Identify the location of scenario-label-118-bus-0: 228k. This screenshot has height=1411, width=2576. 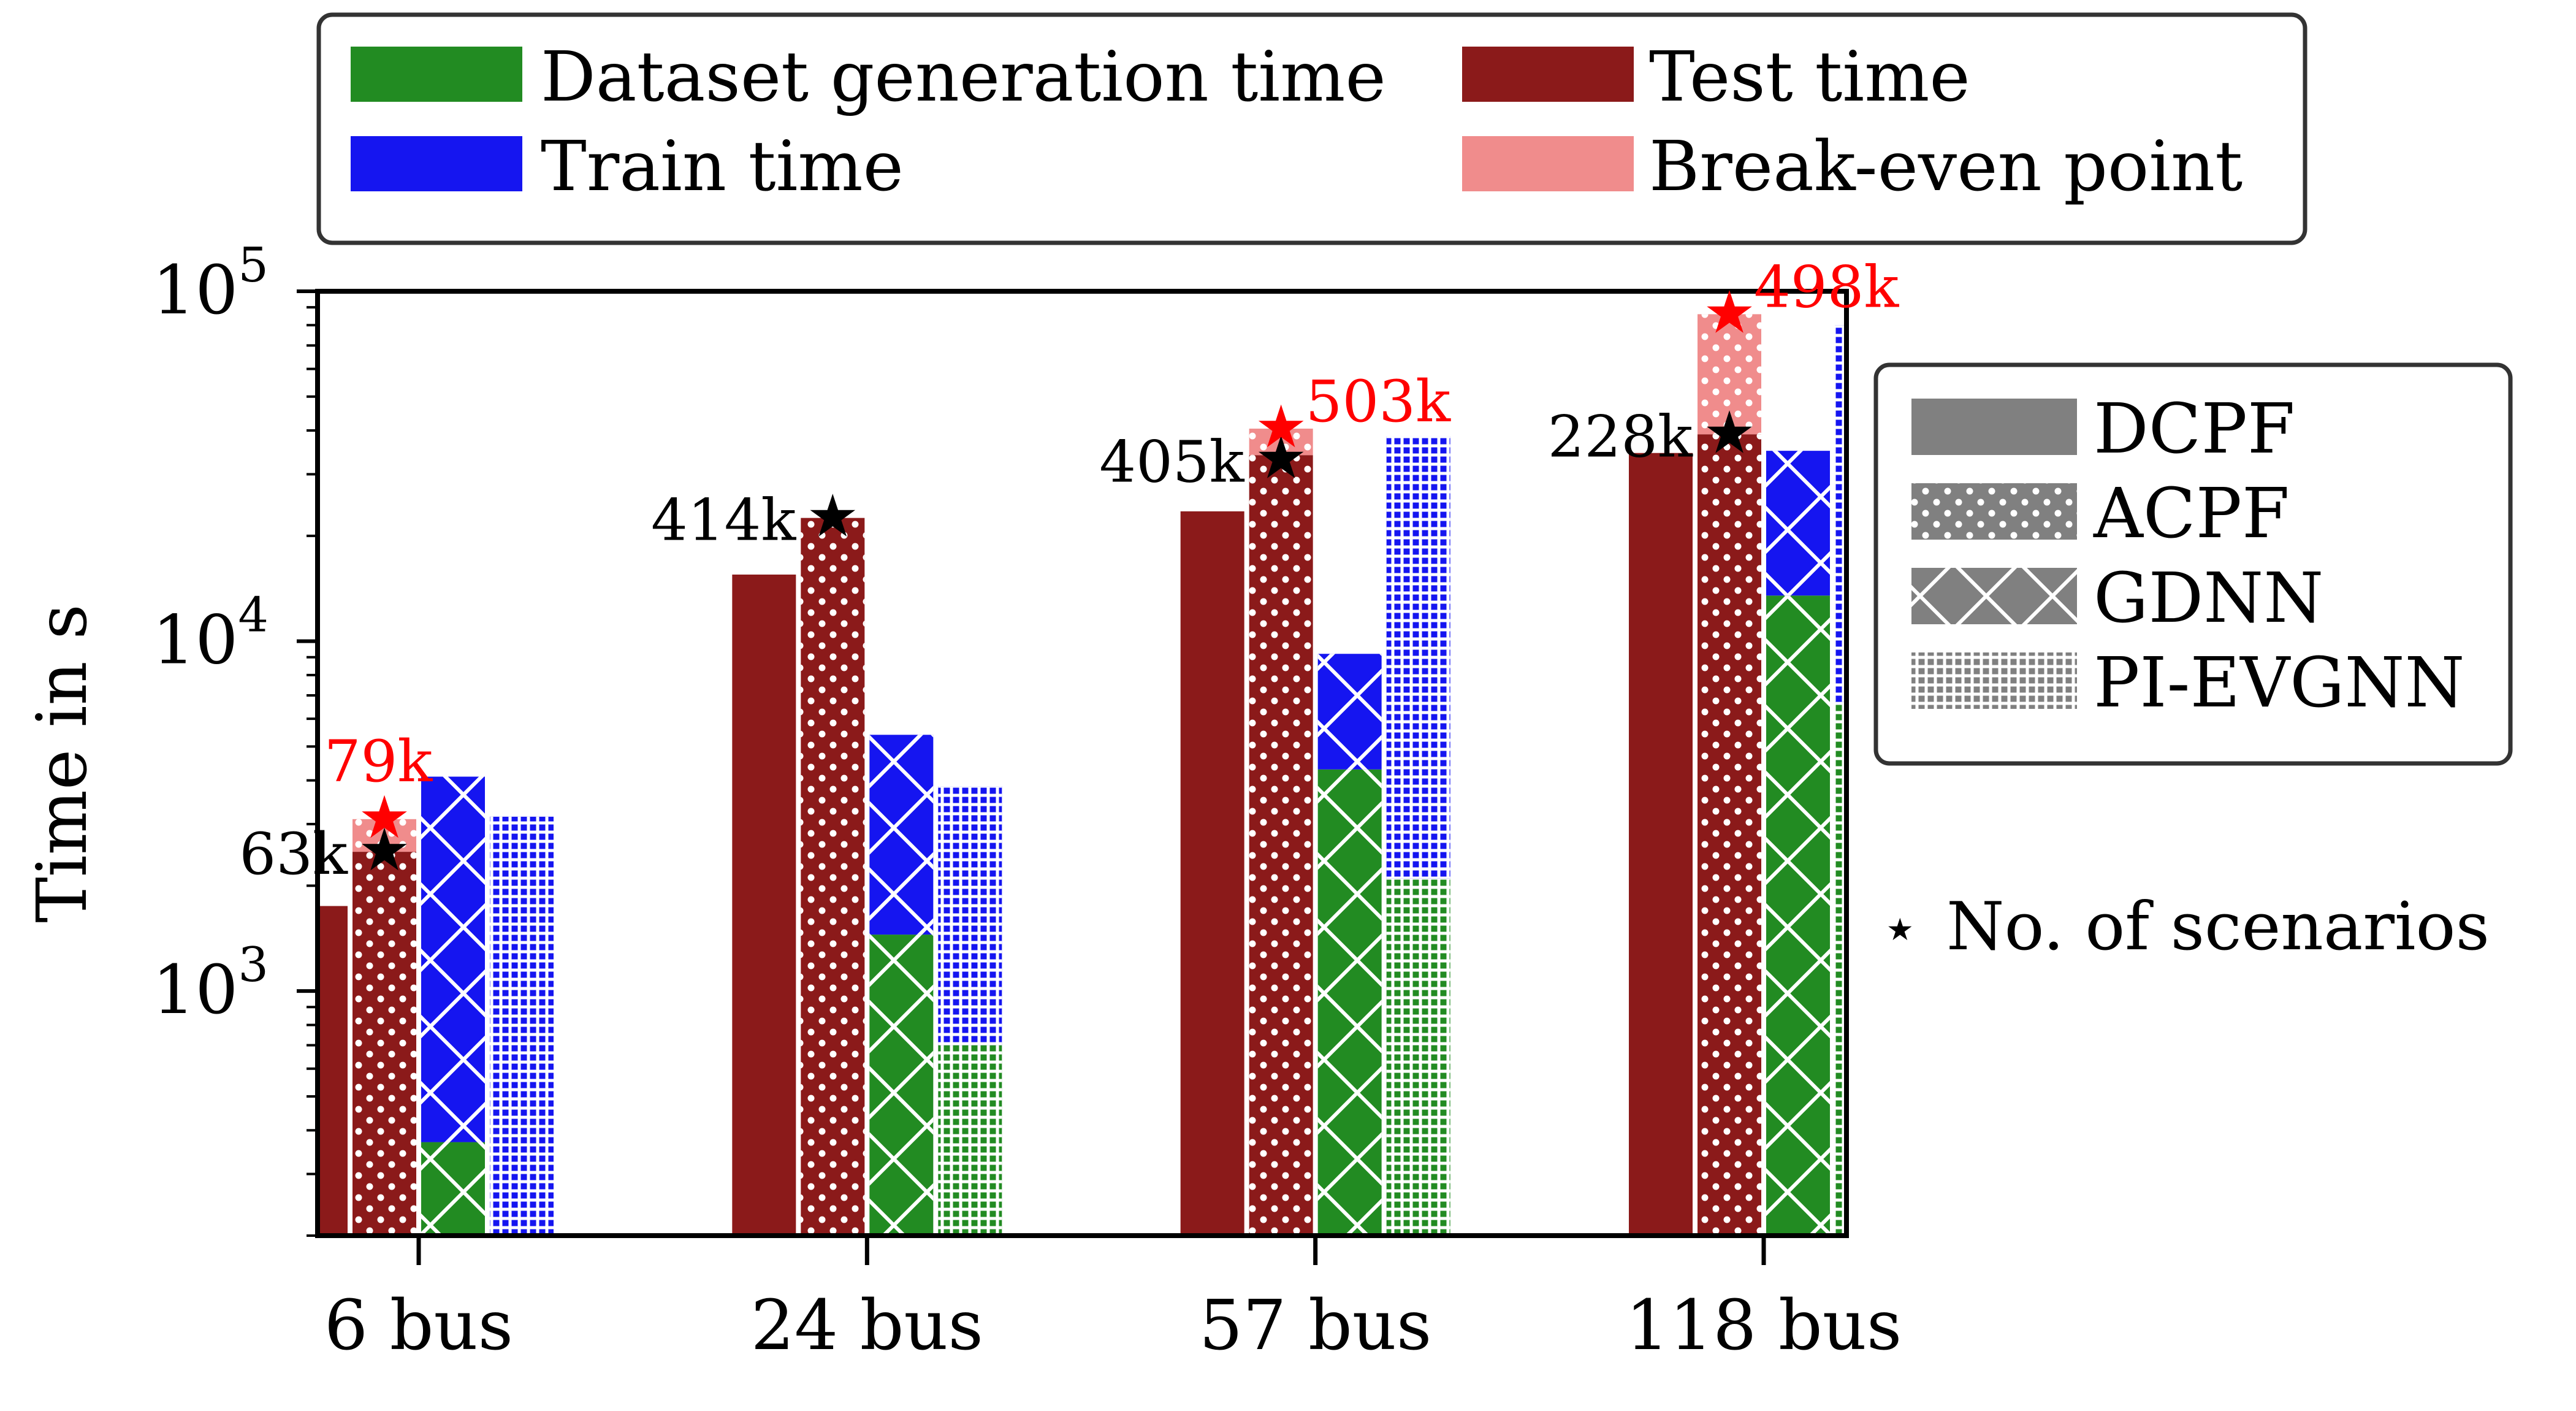
(1620, 436).